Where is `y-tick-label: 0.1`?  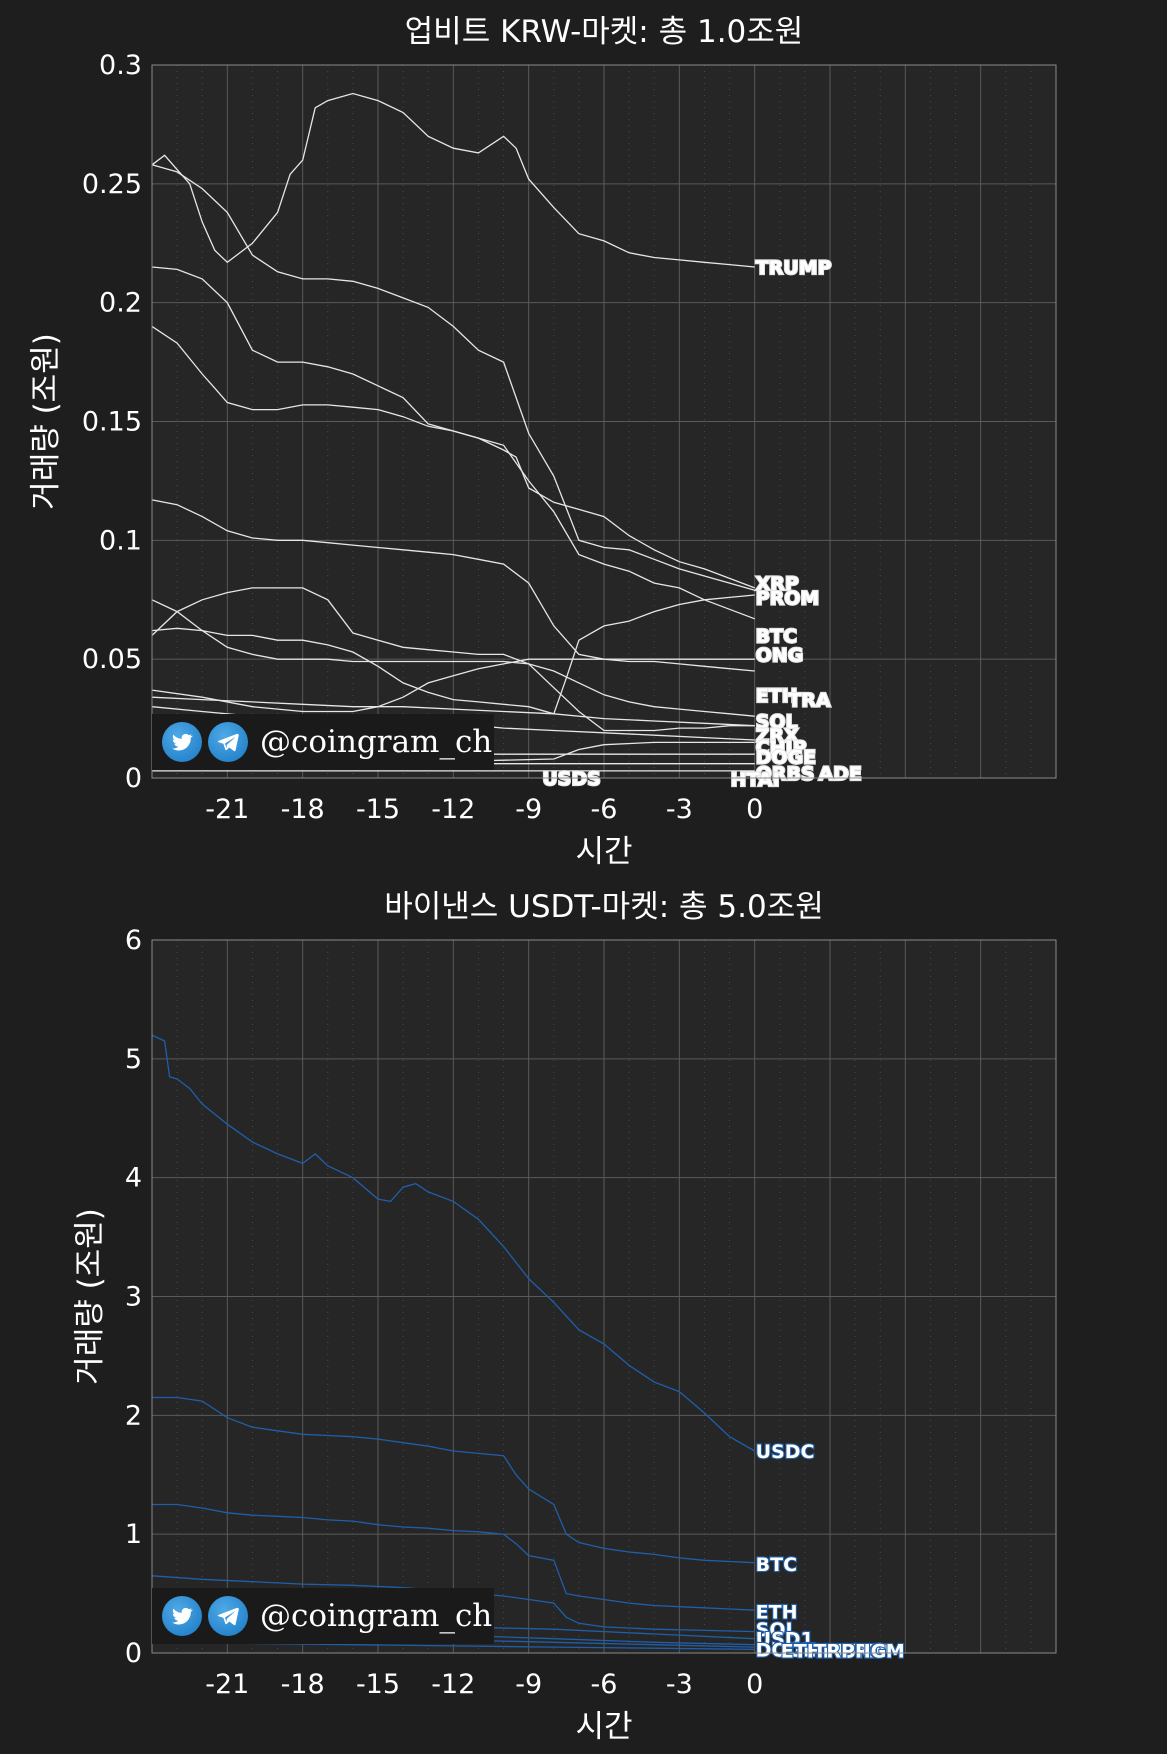 y-tick-label: 0.1 is located at coordinates (120, 540).